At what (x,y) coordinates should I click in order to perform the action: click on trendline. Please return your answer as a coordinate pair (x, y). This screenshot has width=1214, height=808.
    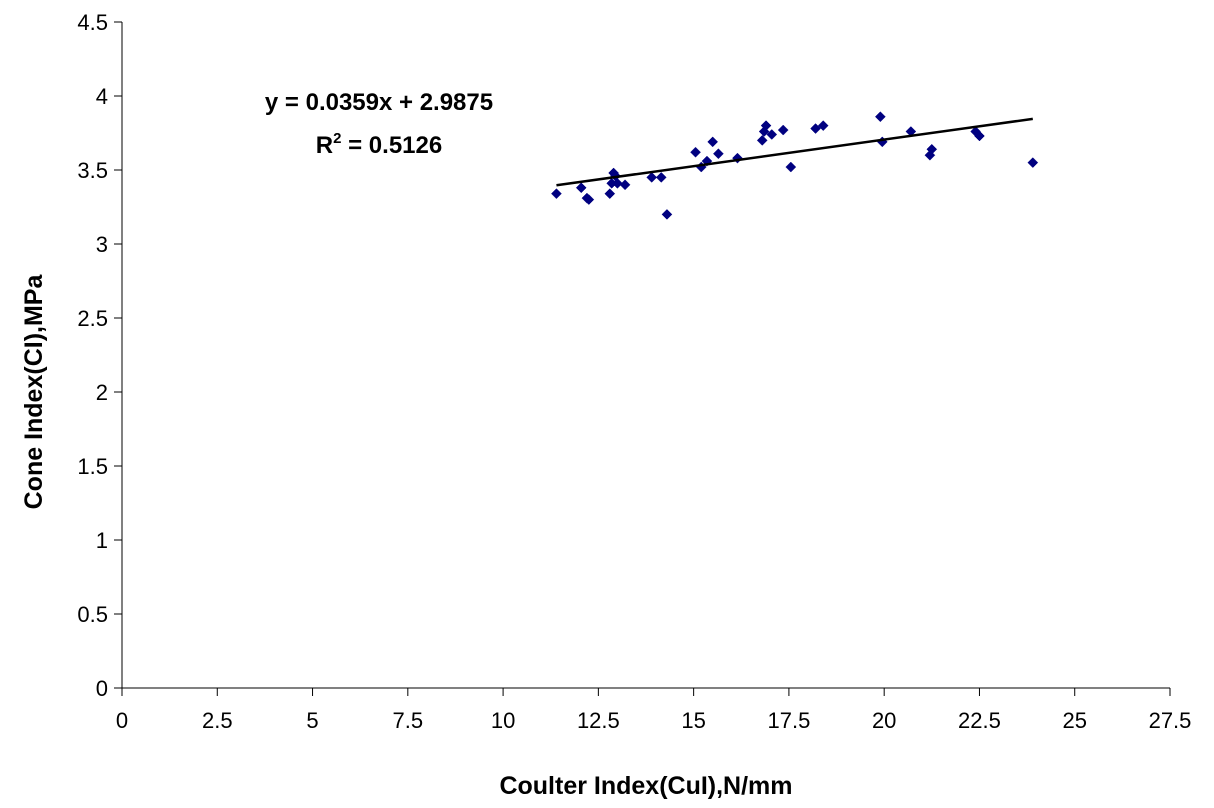
    Looking at the image, I should click on (794, 152).